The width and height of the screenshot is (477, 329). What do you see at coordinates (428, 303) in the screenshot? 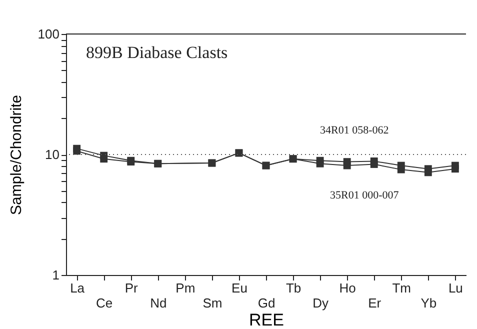
I see `x-tick-label: Yb` at bounding box center [428, 303].